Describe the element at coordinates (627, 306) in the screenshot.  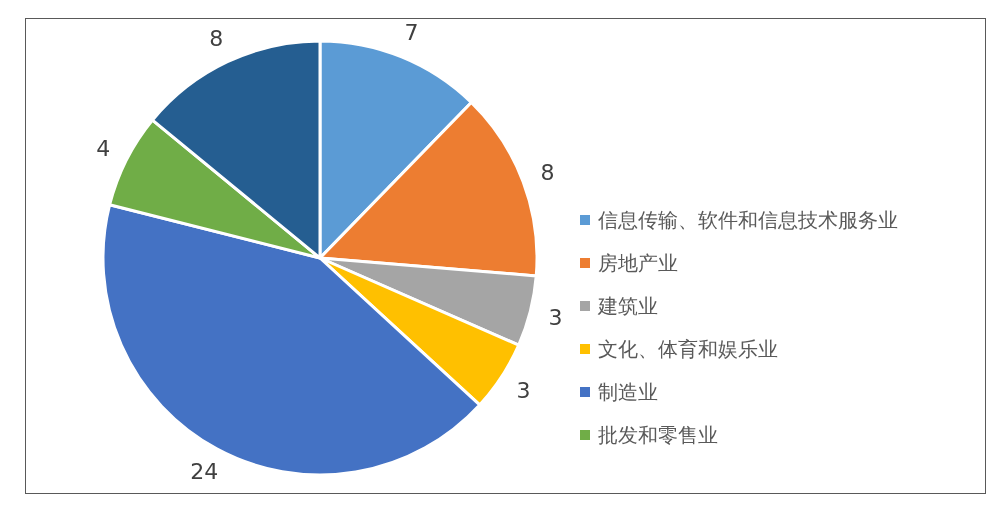
I see `legend-label: 建筑业` at that location.